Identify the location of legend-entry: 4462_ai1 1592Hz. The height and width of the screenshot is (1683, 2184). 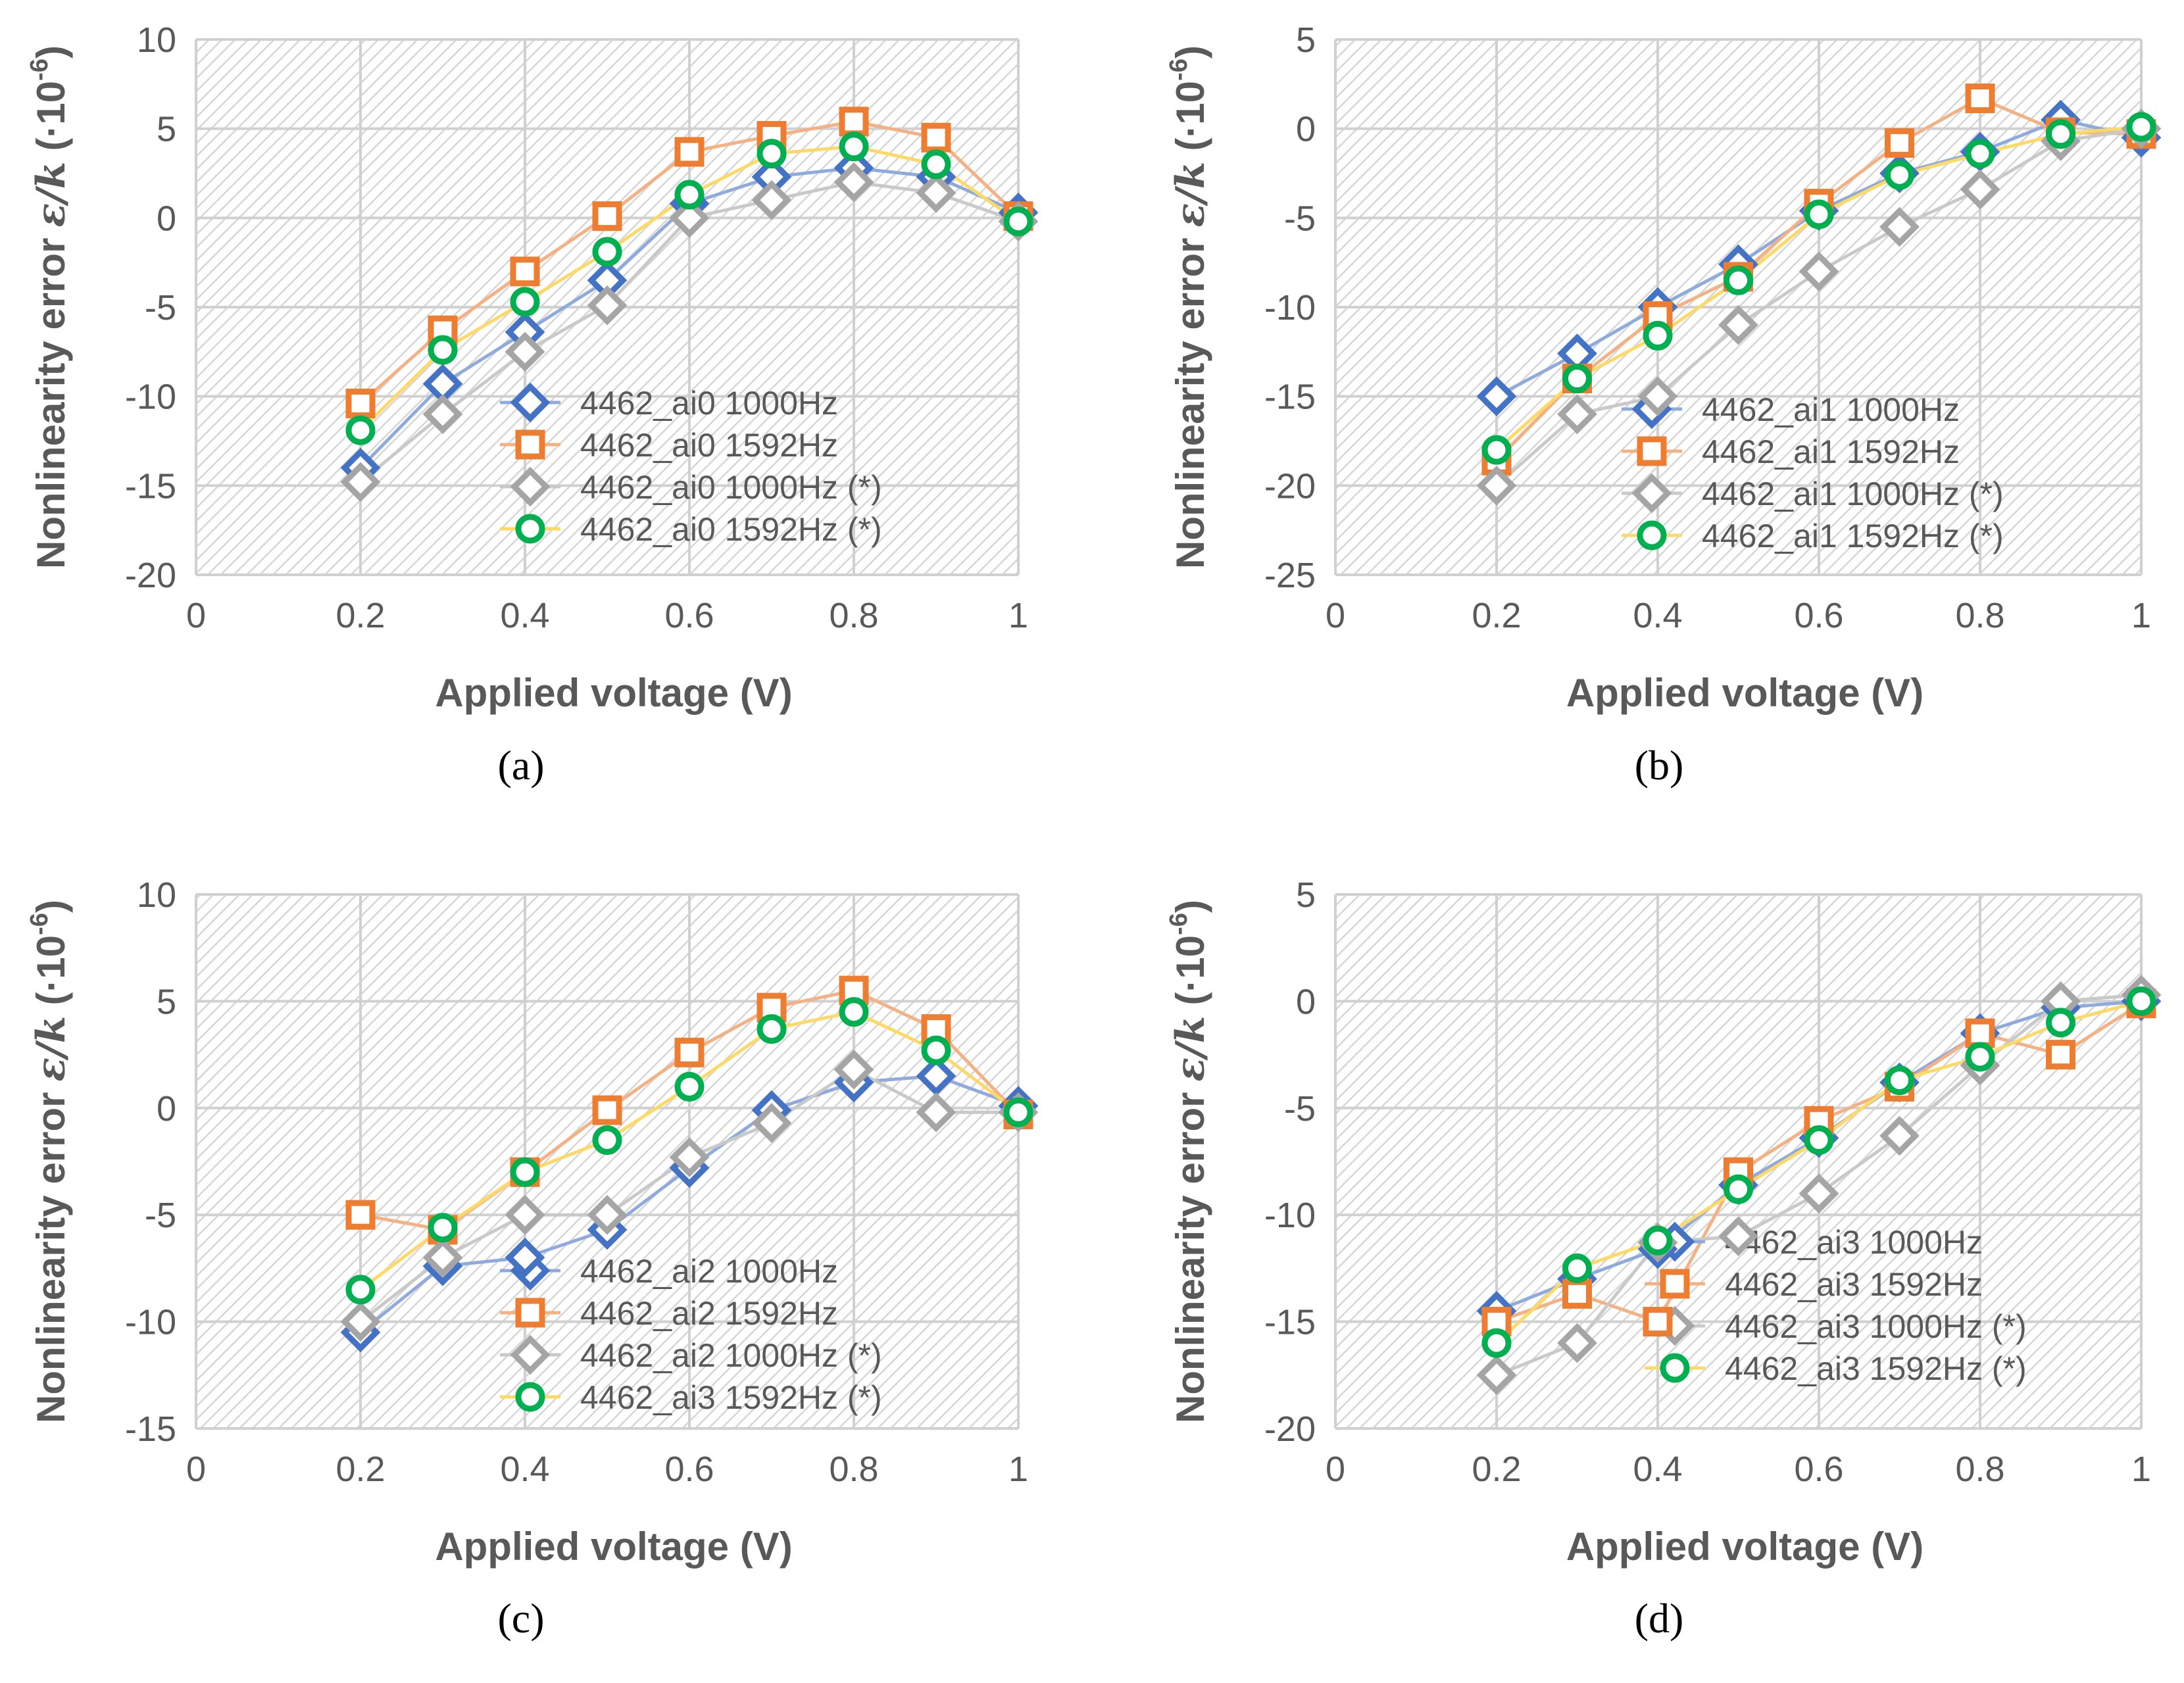
(1831, 451).